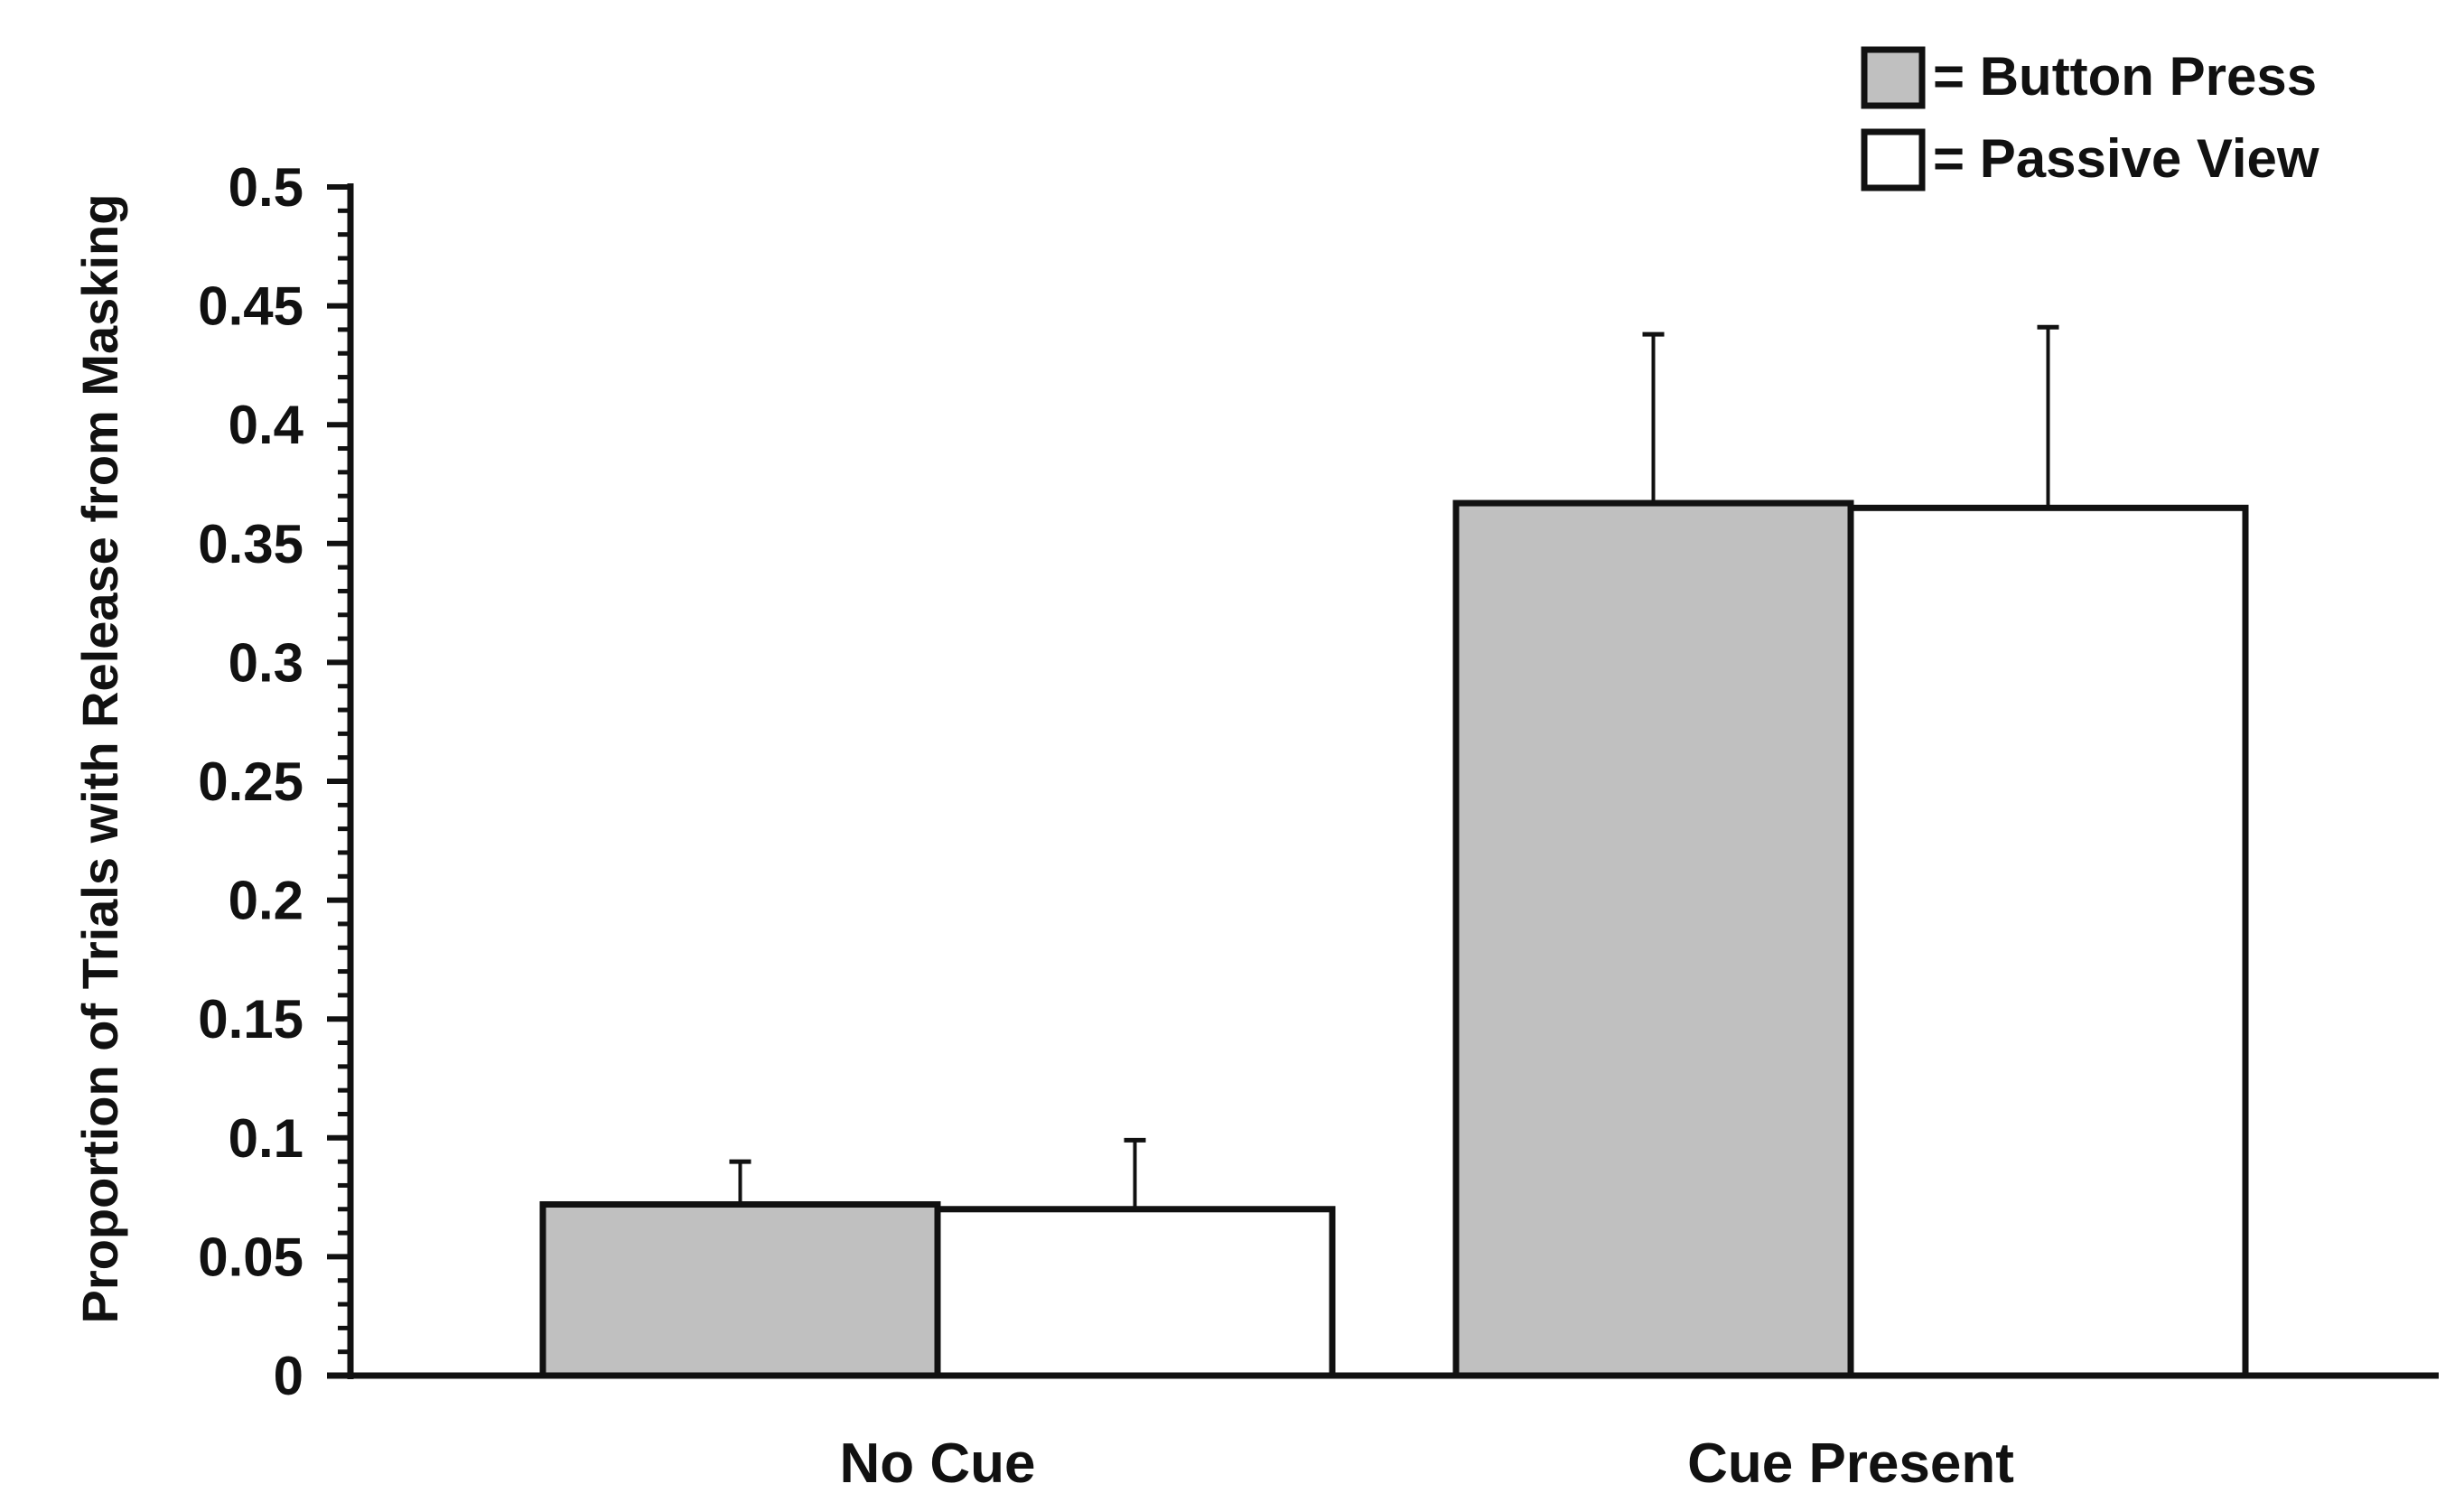  What do you see at coordinates (1851, 1462) in the screenshot?
I see `x-category-label: Cue Present` at bounding box center [1851, 1462].